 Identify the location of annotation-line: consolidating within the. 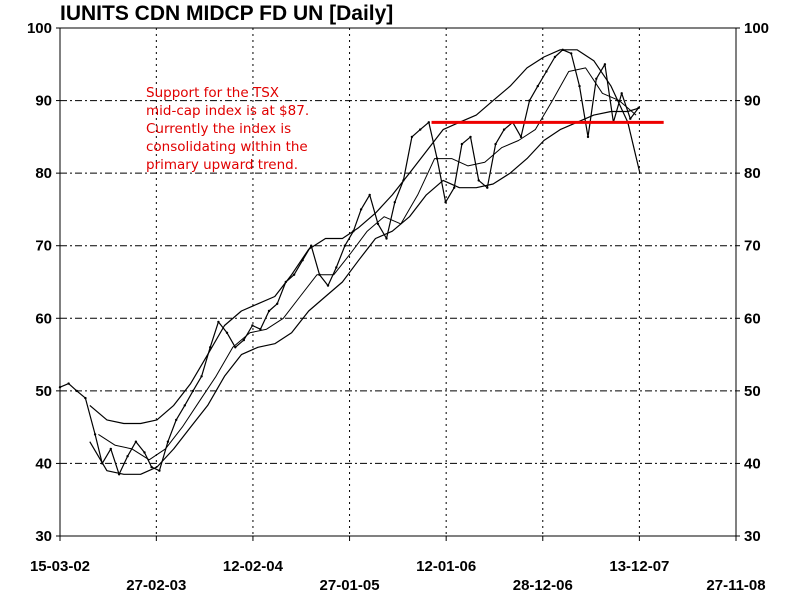
(227, 147).